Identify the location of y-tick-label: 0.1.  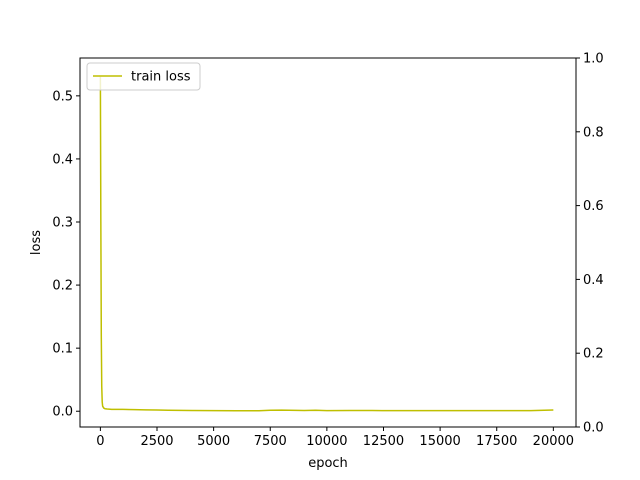
(62, 349).